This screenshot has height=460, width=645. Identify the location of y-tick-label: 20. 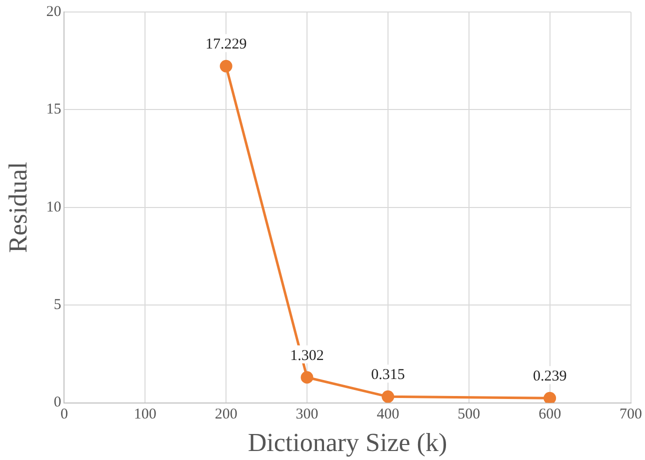
(54, 12).